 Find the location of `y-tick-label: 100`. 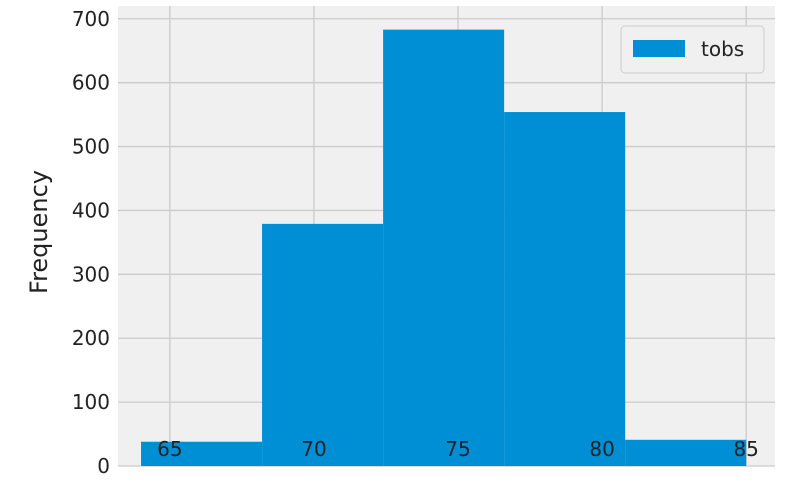

y-tick-label: 100 is located at coordinates (91, 402).